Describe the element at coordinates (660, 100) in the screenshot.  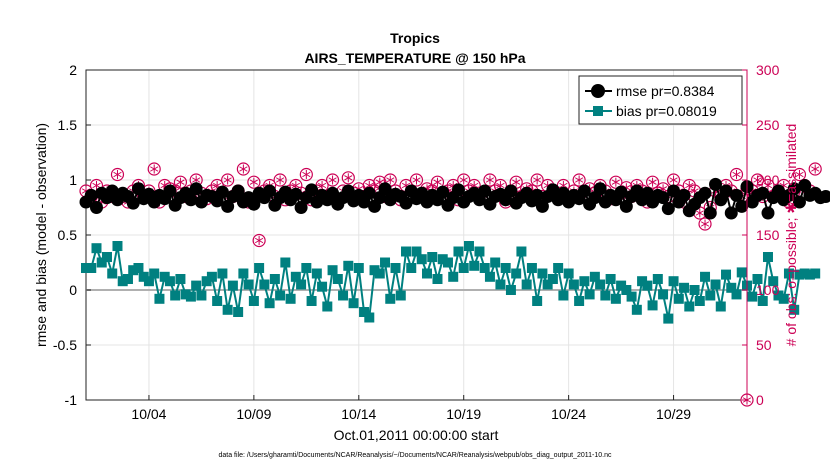
I see `legend-box: rmse pr=0.8384 bias pr=0.08019` at that location.